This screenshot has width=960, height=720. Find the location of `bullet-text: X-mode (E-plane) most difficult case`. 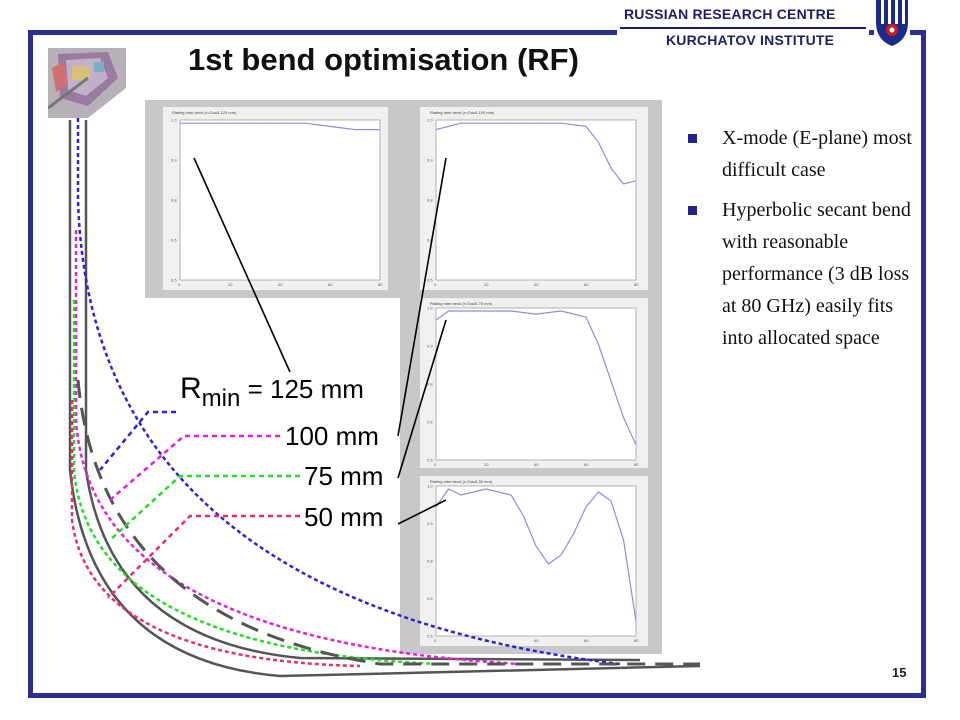

bullet-text: X-mode (E-plane) most difficult case is located at coordinates (817, 154).